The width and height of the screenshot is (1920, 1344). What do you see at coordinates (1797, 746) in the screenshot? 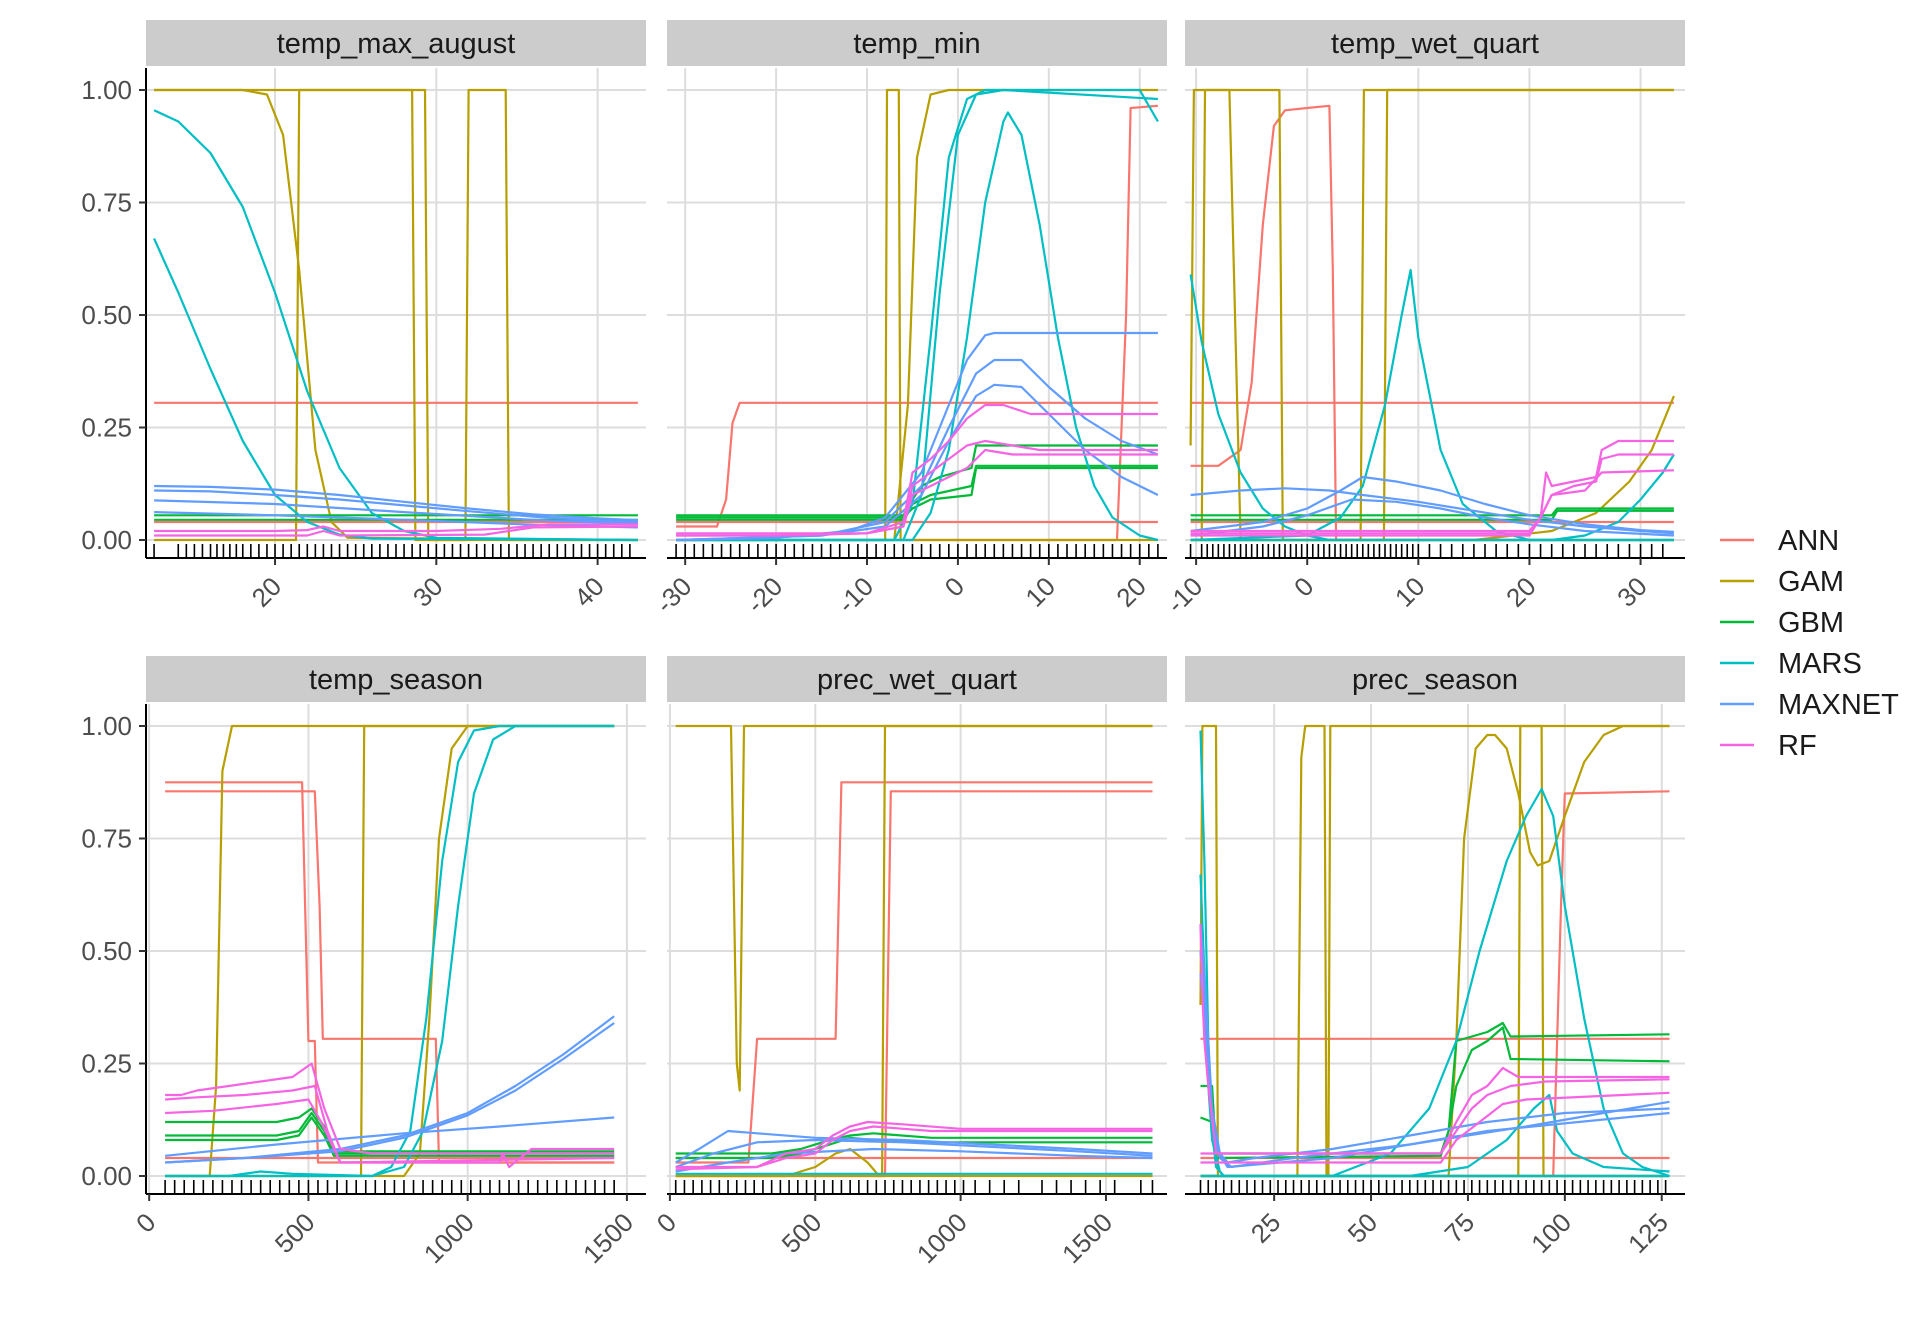
I see `legend-label: RF` at bounding box center [1797, 746].